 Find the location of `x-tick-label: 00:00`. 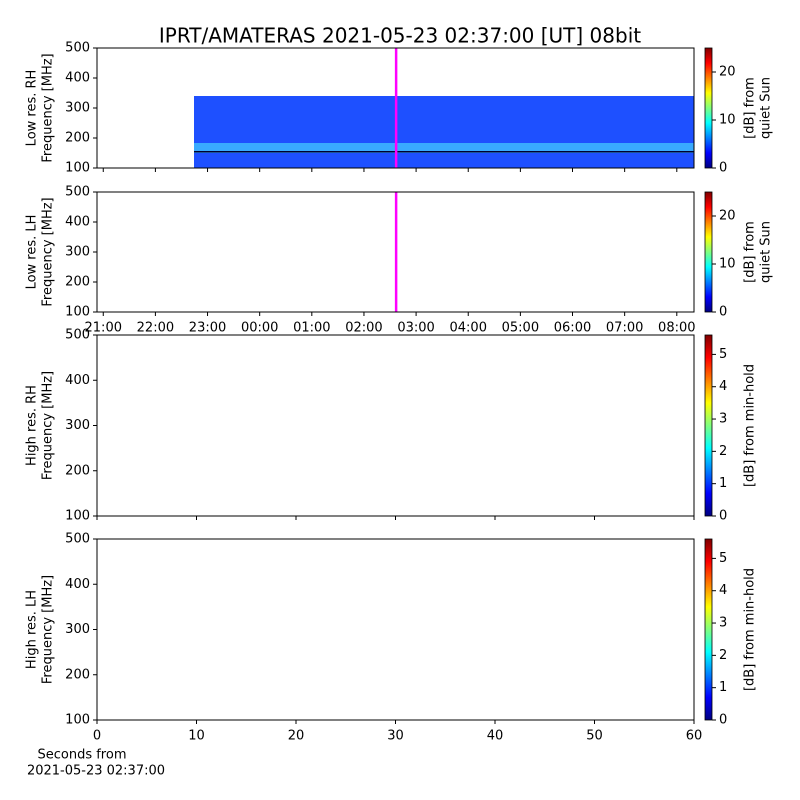

x-tick-label: 00:00 is located at coordinates (259, 328).